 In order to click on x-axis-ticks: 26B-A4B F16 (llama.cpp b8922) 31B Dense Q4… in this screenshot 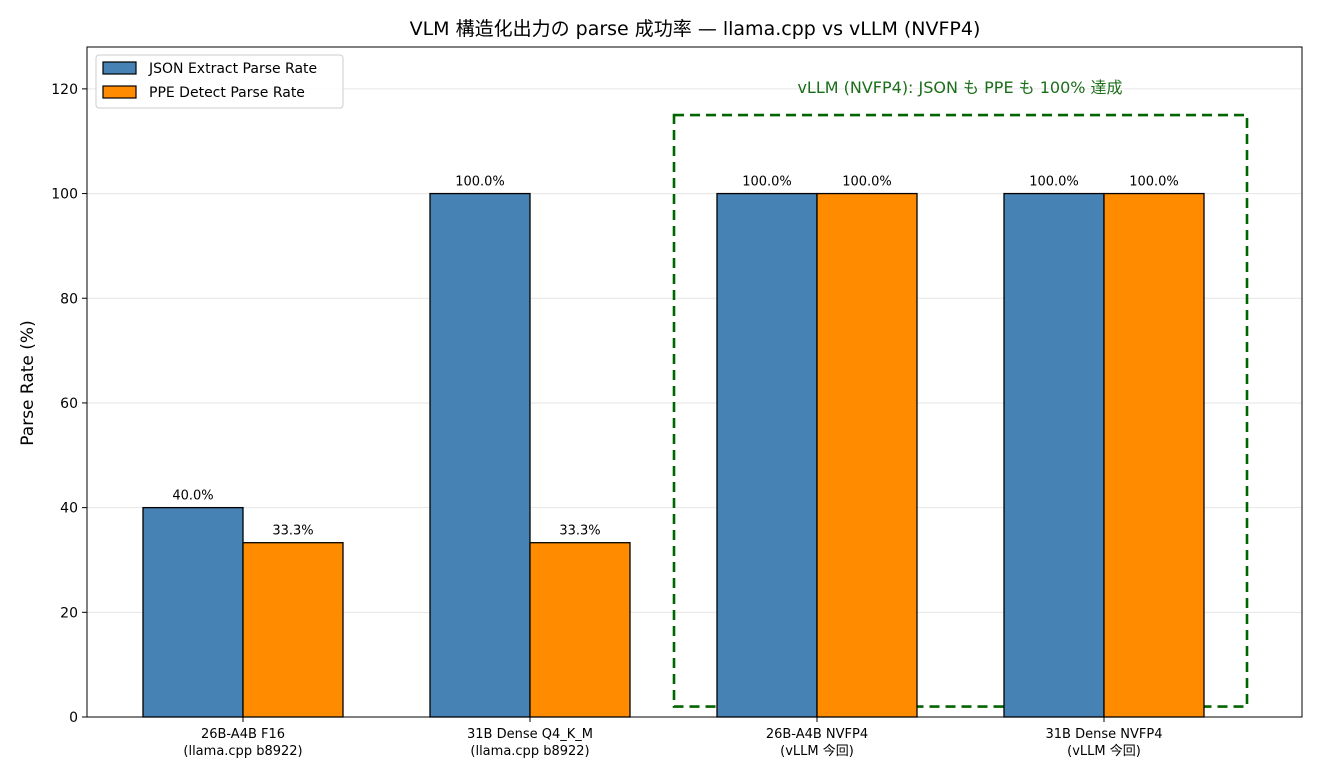, I will do `click(672, 738)`.